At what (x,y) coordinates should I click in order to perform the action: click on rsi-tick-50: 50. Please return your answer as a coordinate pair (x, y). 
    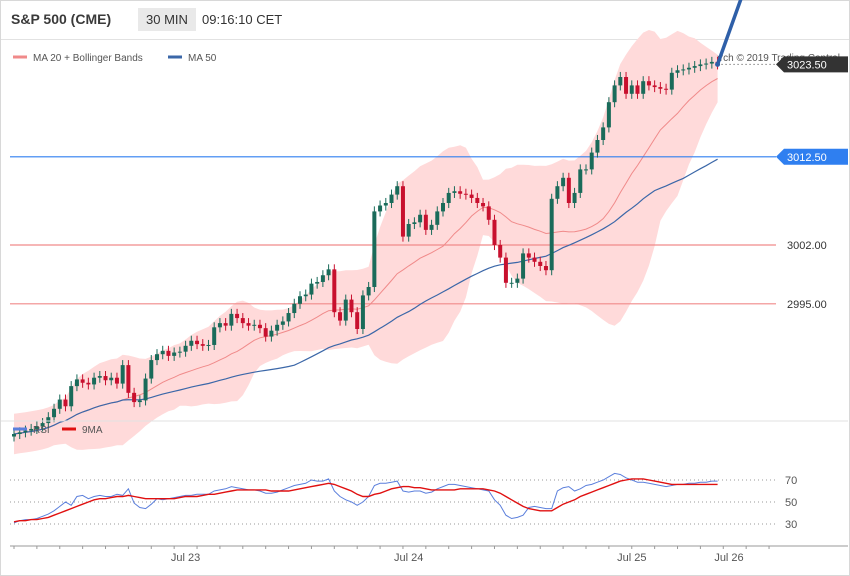
    Looking at the image, I should click on (791, 503).